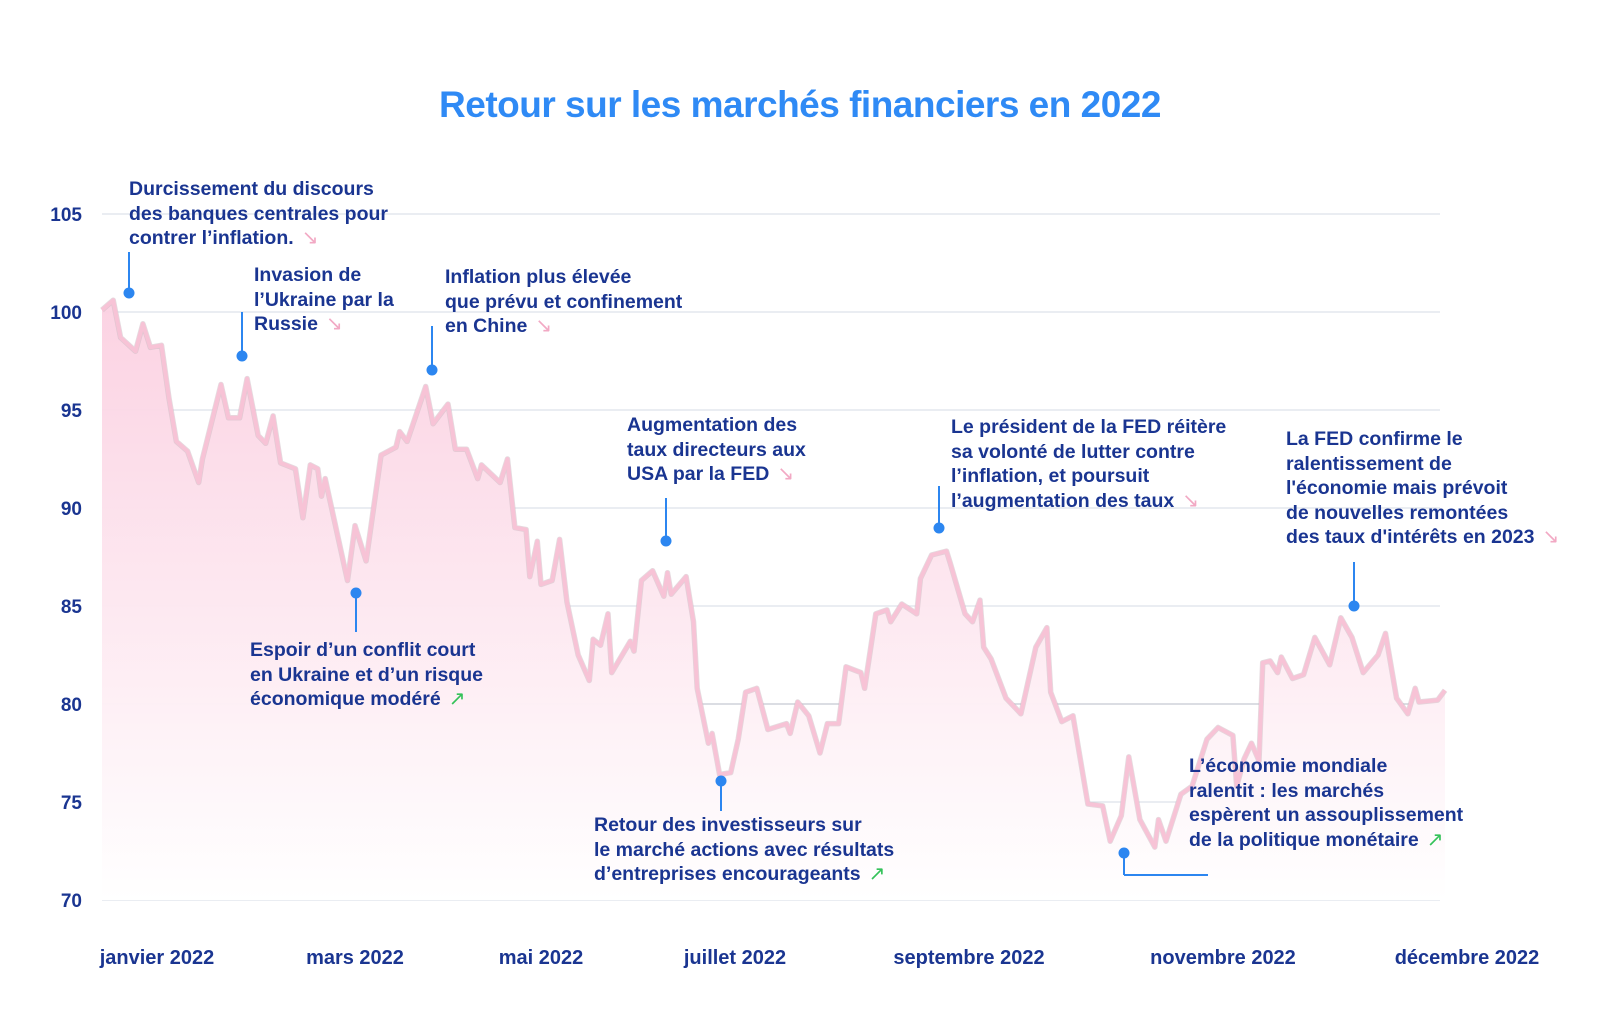 Image resolution: width=1600 pixels, height=1034 pixels. What do you see at coordinates (157, 958) in the screenshot?
I see `x-tick-label: janvier 2022` at bounding box center [157, 958].